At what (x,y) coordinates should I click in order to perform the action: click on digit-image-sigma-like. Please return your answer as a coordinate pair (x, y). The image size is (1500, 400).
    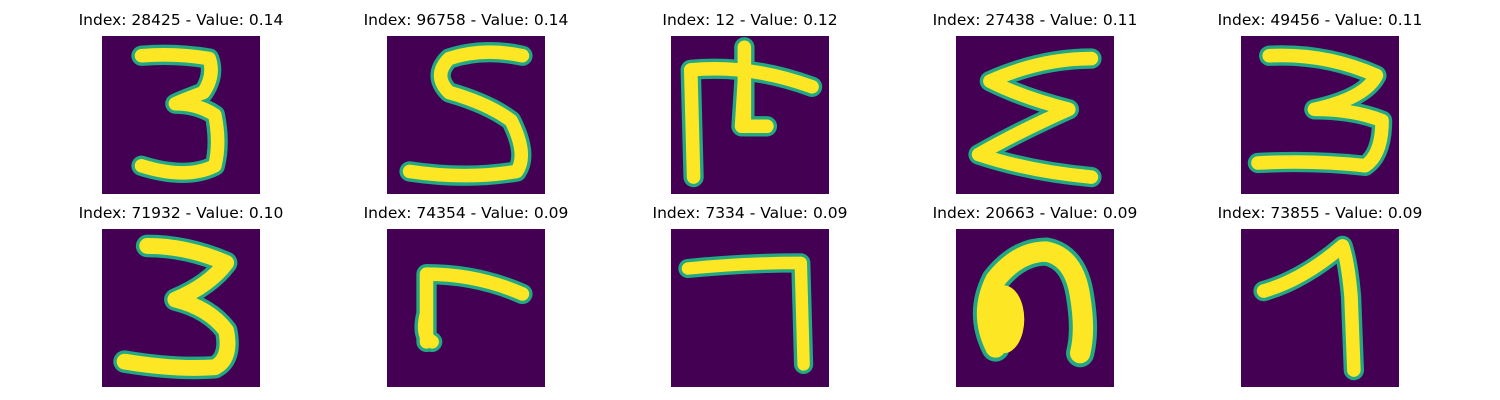
    Looking at the image, I should click on (1035, 115).